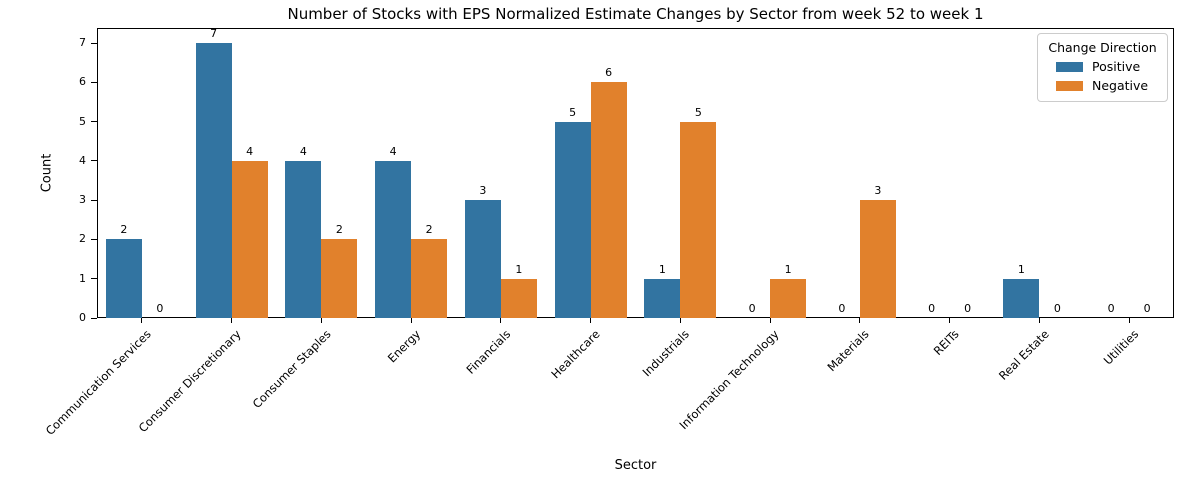 Image resolution: width=1182 pixels, height=486 pixels. What do you see at coordinates (1121, 347) in the screenshot?
I see `x-tick-label: Utilities` at bounding box center [1121, 347].